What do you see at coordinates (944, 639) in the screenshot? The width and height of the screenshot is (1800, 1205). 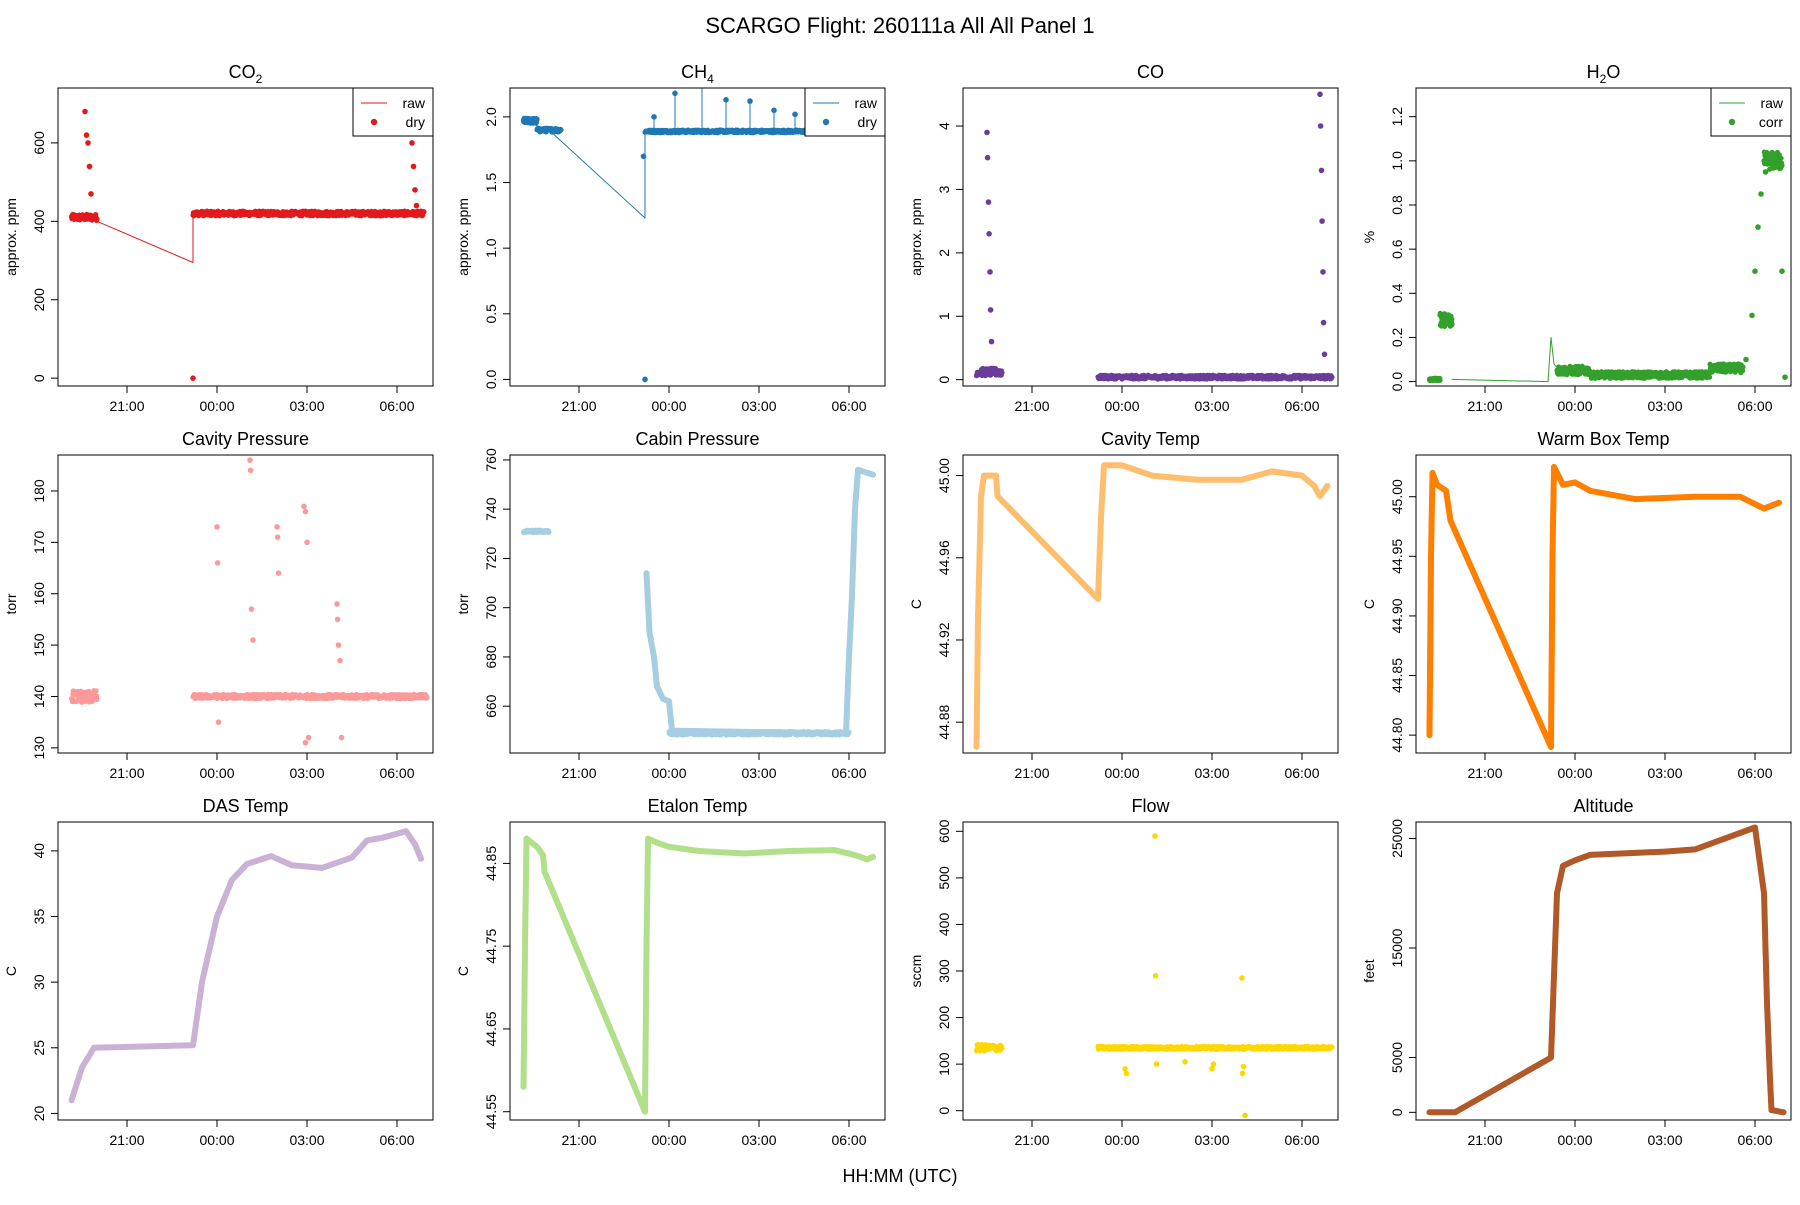 I see `y-tick-label: 44.92` at bounding box center [944, 639].